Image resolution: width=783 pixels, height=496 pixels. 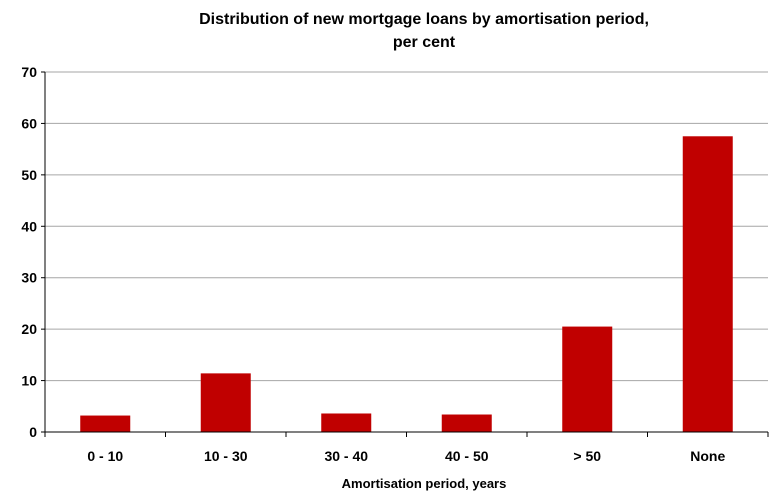 I want to click on y-tick-label: 10, so click(x=29, y=381).